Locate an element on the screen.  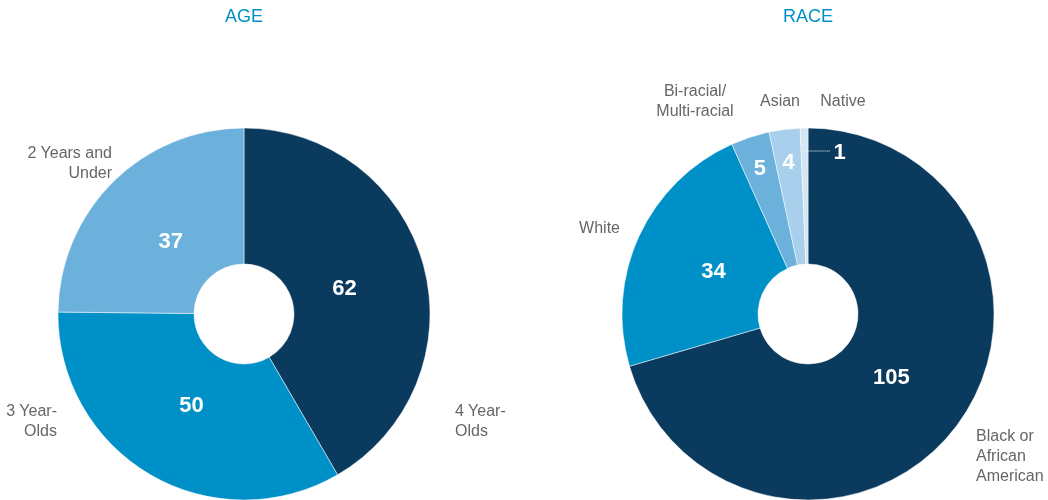
data-label: 4 is located at coordinates (789, 161).